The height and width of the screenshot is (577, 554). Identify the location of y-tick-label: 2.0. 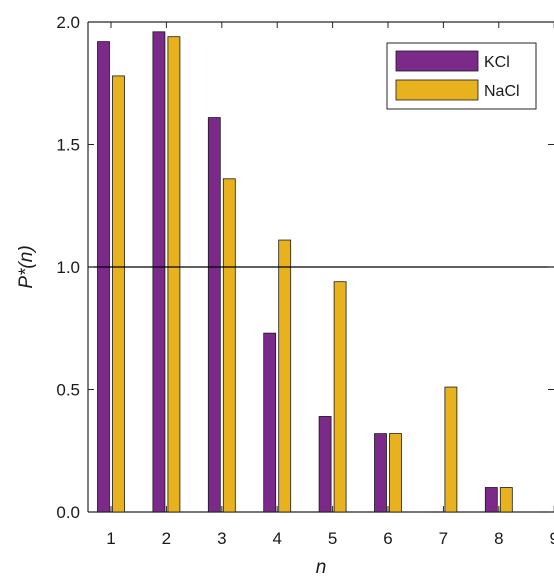
(68, 22).